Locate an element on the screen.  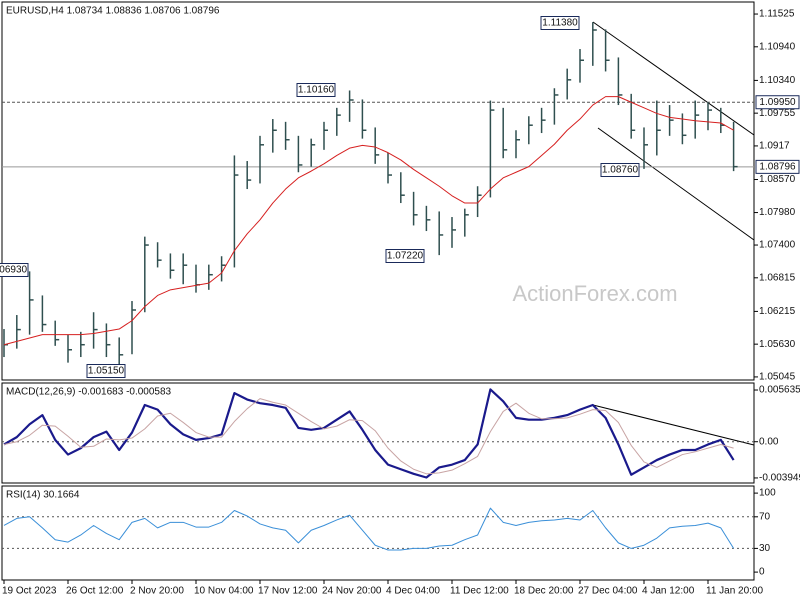
y-tick-label: 1.06215 is located at coordinates (777, 311).